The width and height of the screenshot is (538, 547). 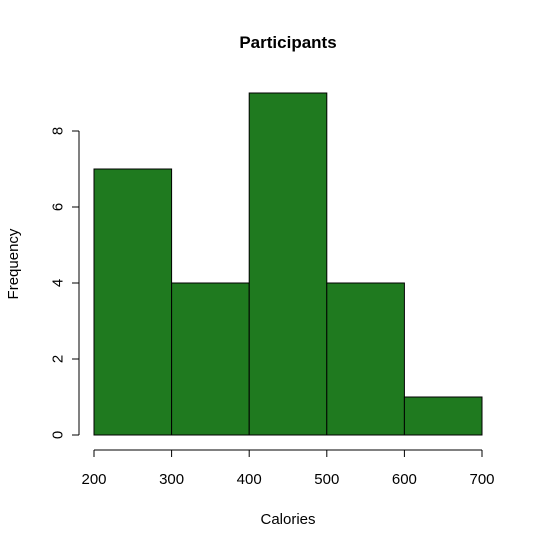 I want to click on y-tick-label: 4, so click(x=58, y=283).